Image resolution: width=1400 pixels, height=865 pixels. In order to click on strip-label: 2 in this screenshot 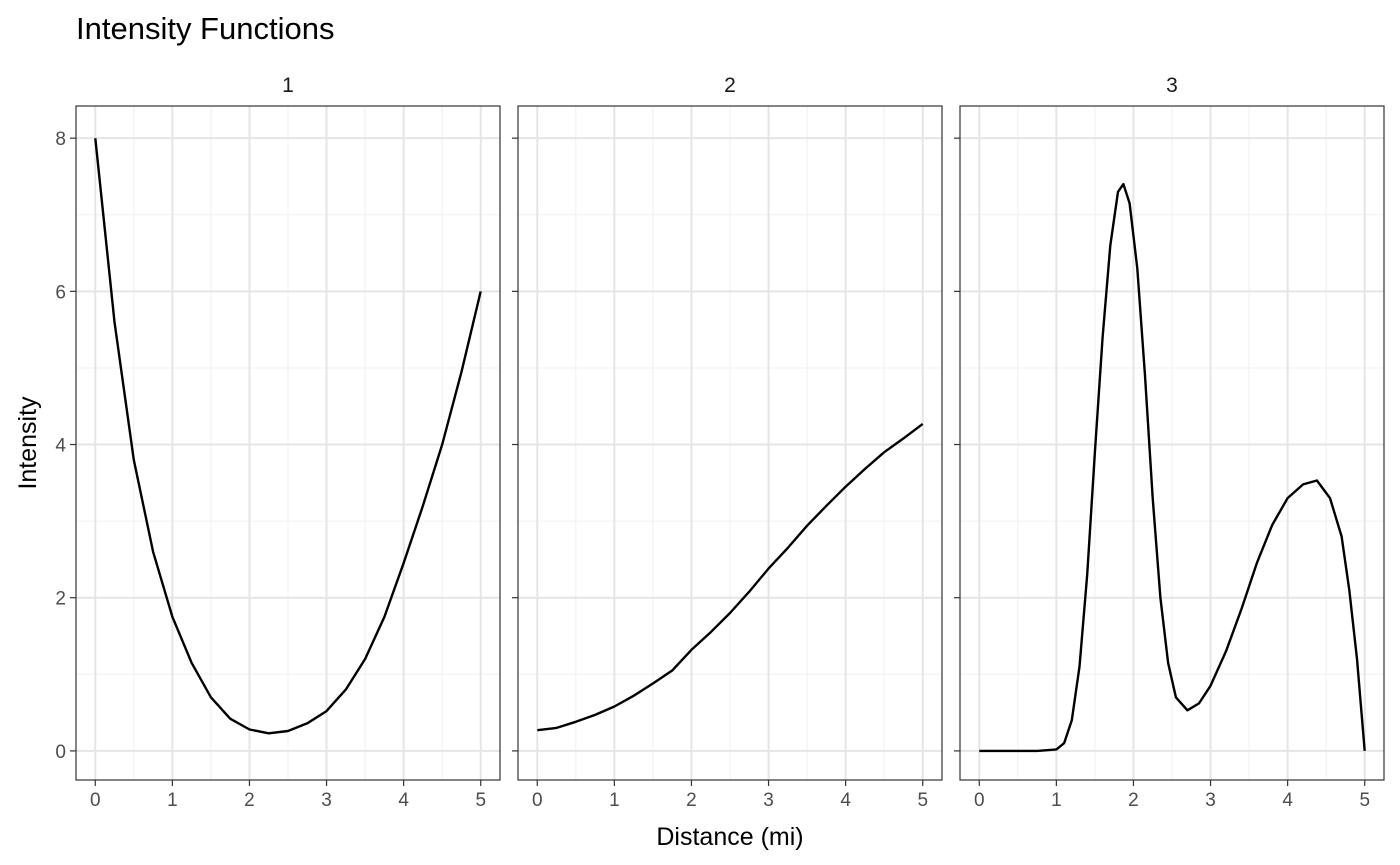, I will do `click(730, 85)`.